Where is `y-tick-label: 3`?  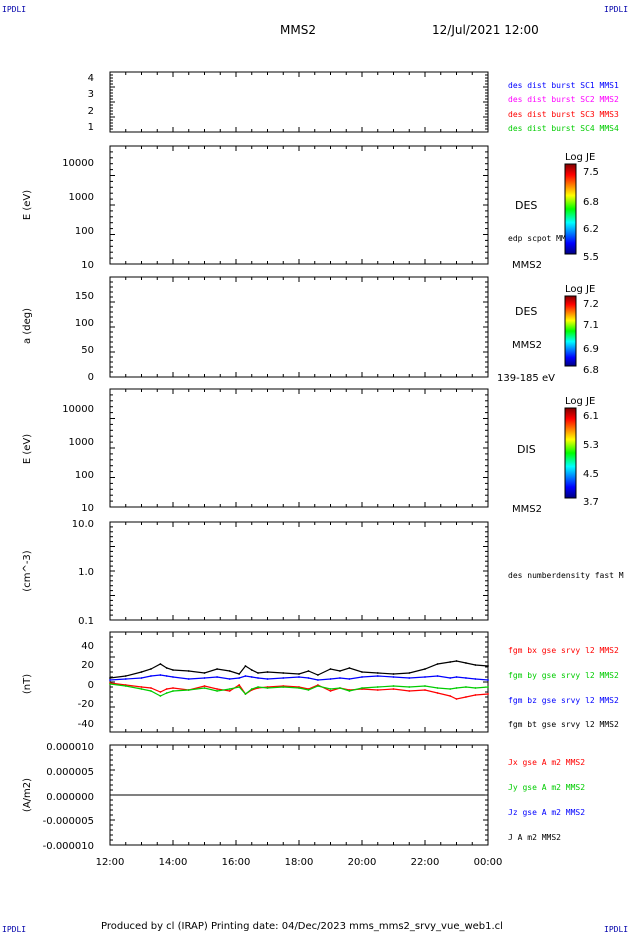 y-tick-label: 3 is located at coordinates (91, 94).